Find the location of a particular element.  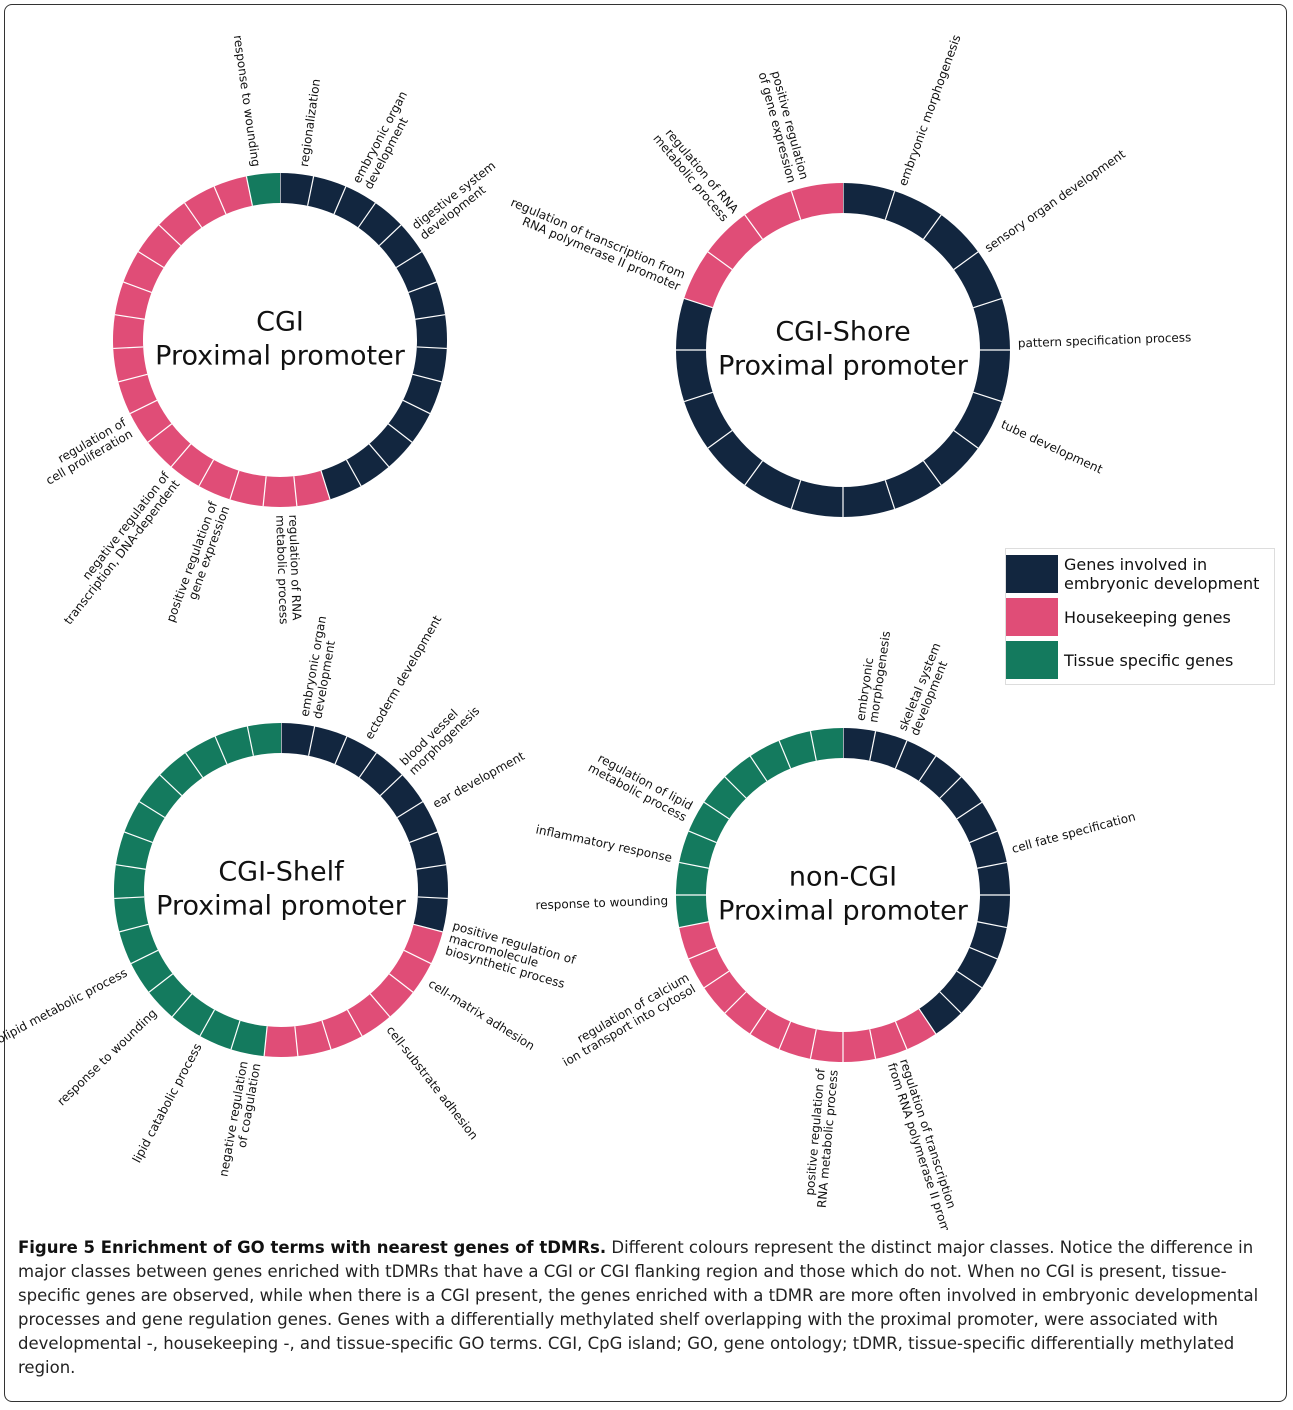

legend-item: Tissue specific genes is located at coordinates (1137, 660).